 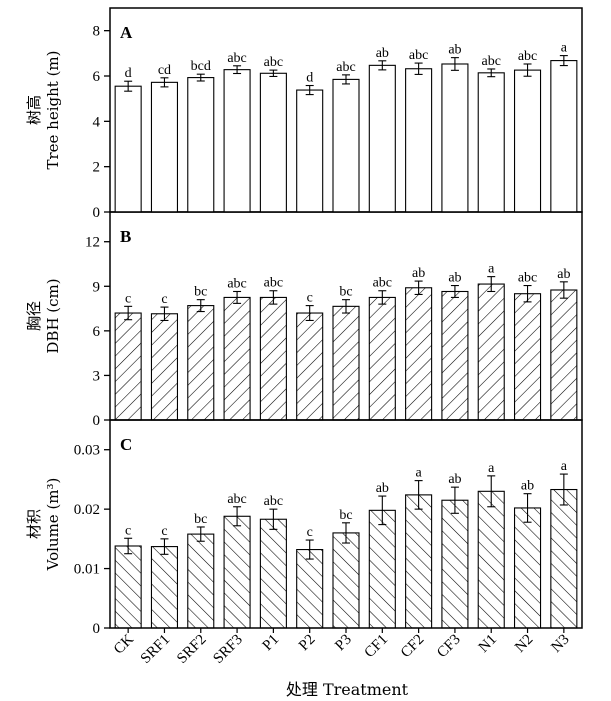 I want to click on bar-b-srf2, so click(x=201, y=363).